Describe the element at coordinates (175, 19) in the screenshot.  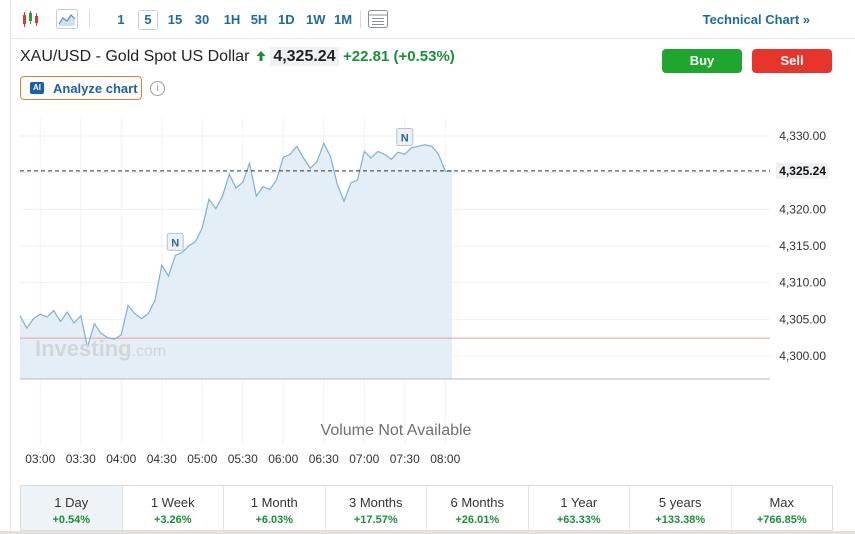
I see `timeframe-15: 15` at that location.